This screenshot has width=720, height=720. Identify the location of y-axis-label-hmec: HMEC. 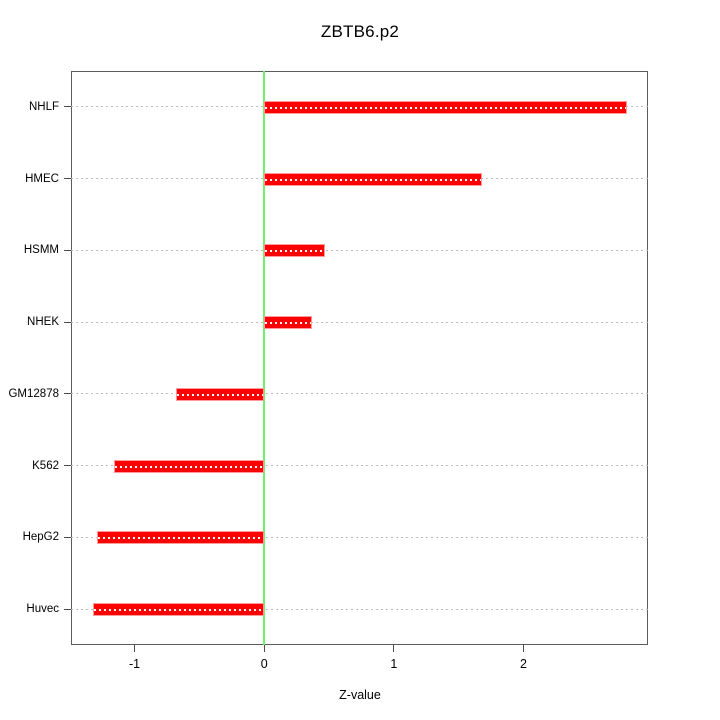
(42, 178).